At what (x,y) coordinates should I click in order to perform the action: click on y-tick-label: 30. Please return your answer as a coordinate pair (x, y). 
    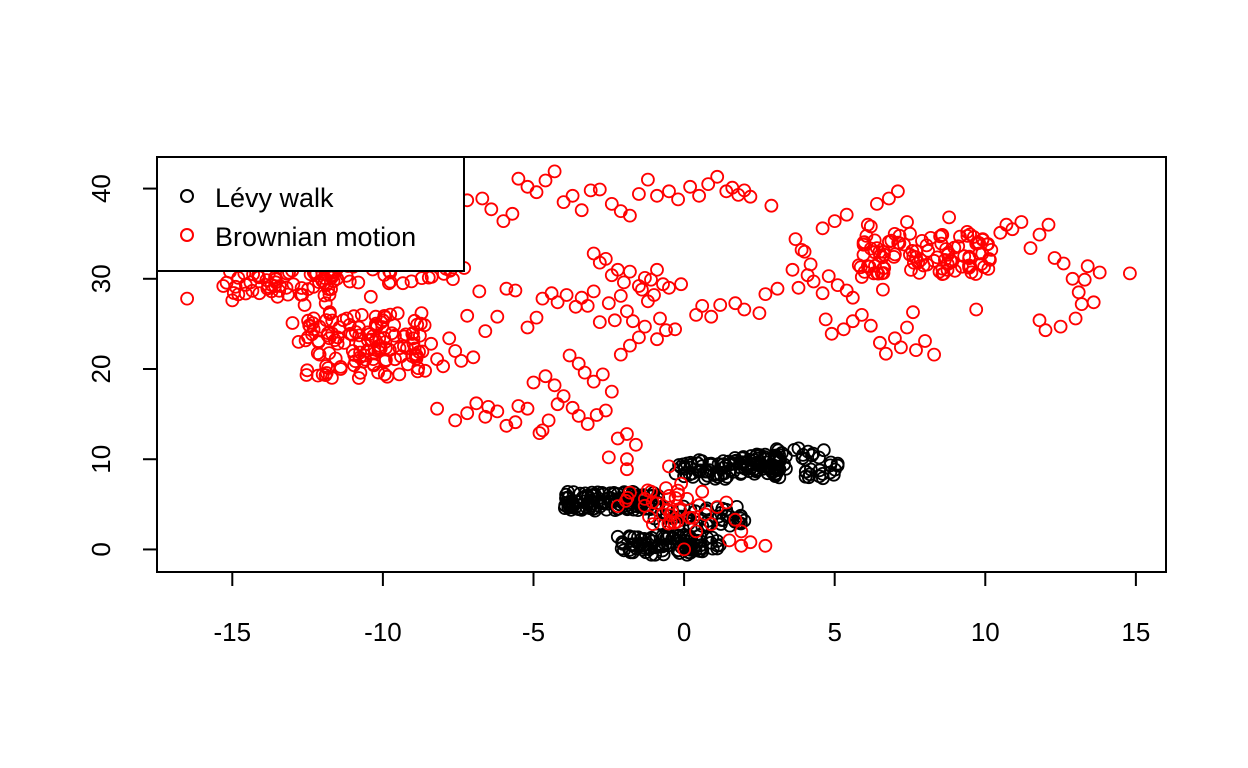
    Looking at the image, I should click on (101, 278).